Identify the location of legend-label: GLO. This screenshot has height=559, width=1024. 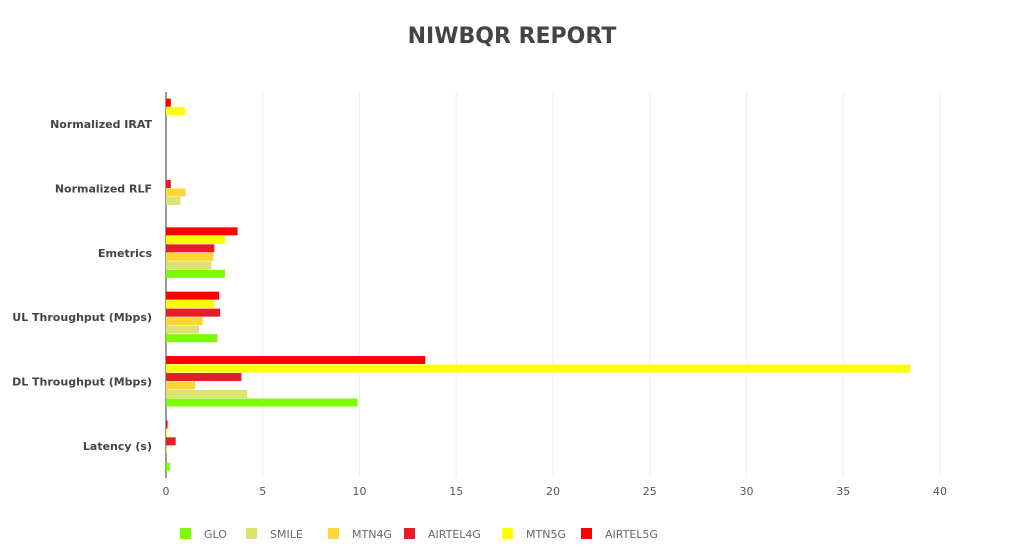
(215, 534).